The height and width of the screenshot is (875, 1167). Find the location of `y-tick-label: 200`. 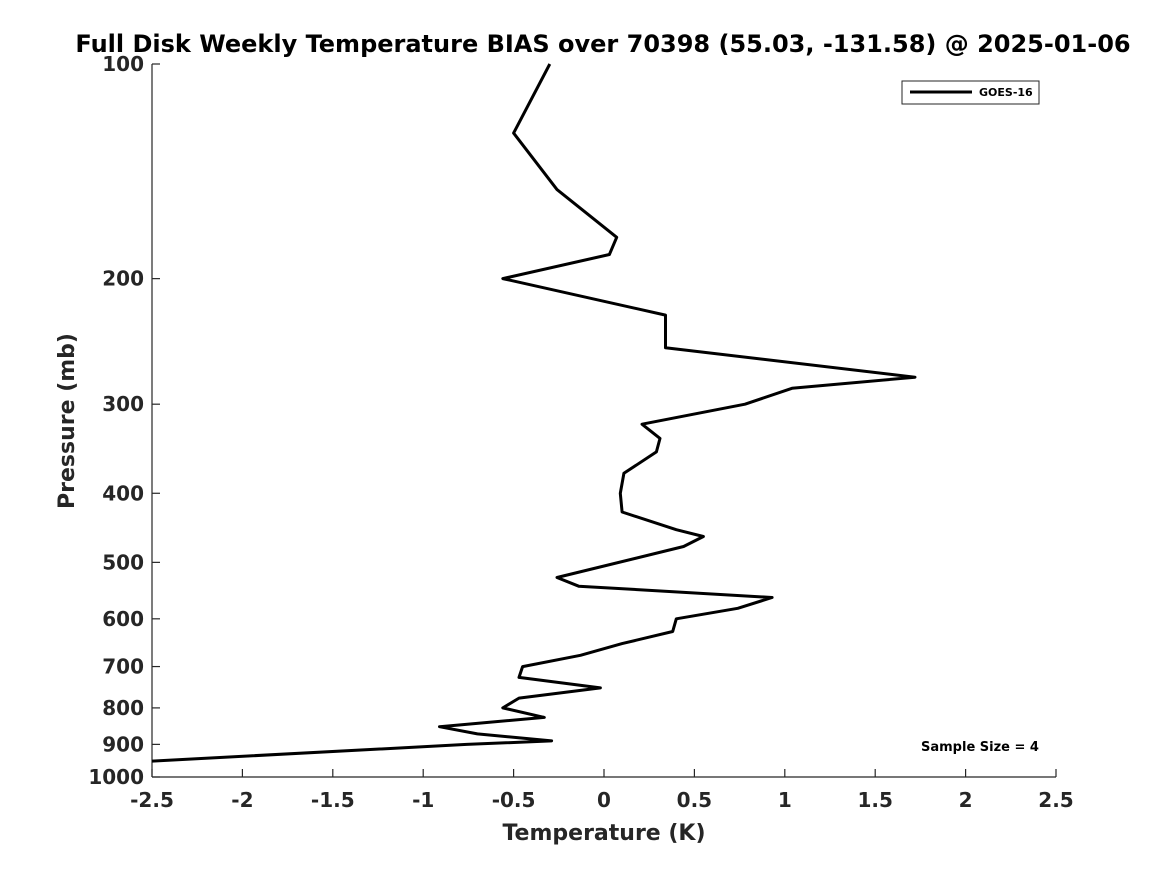

y-tick-label: 200 is located at coordinates (123, 279).